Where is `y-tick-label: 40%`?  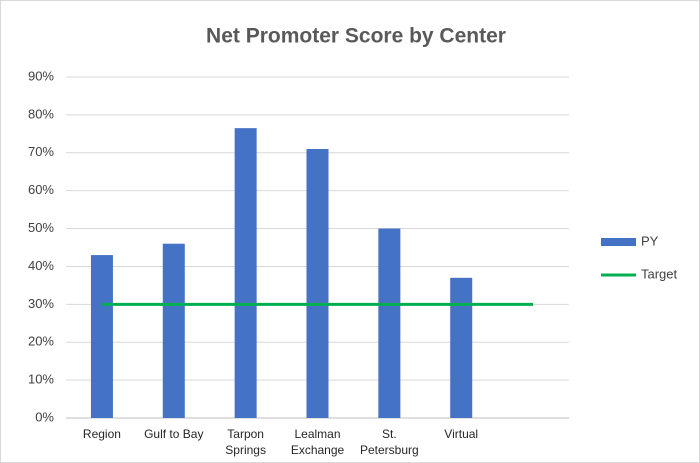 y-tick-label: 40% is located at coordinates (41, 265).